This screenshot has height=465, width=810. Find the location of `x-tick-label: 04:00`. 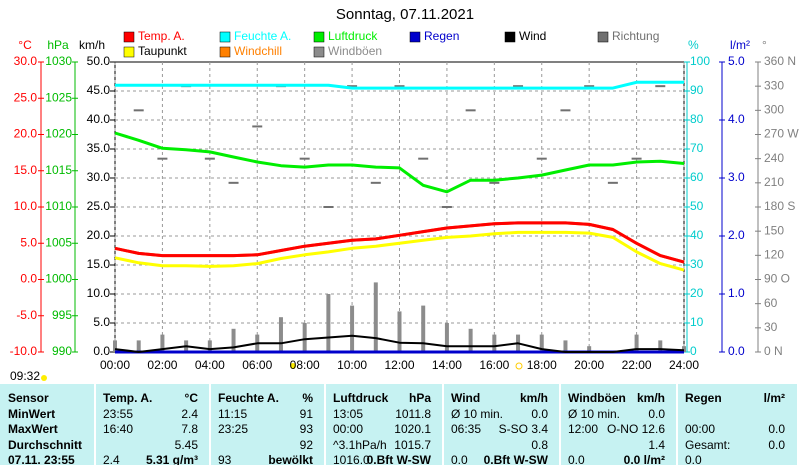

x-tick-label: 04:00 is located at coordinates (210, 365).